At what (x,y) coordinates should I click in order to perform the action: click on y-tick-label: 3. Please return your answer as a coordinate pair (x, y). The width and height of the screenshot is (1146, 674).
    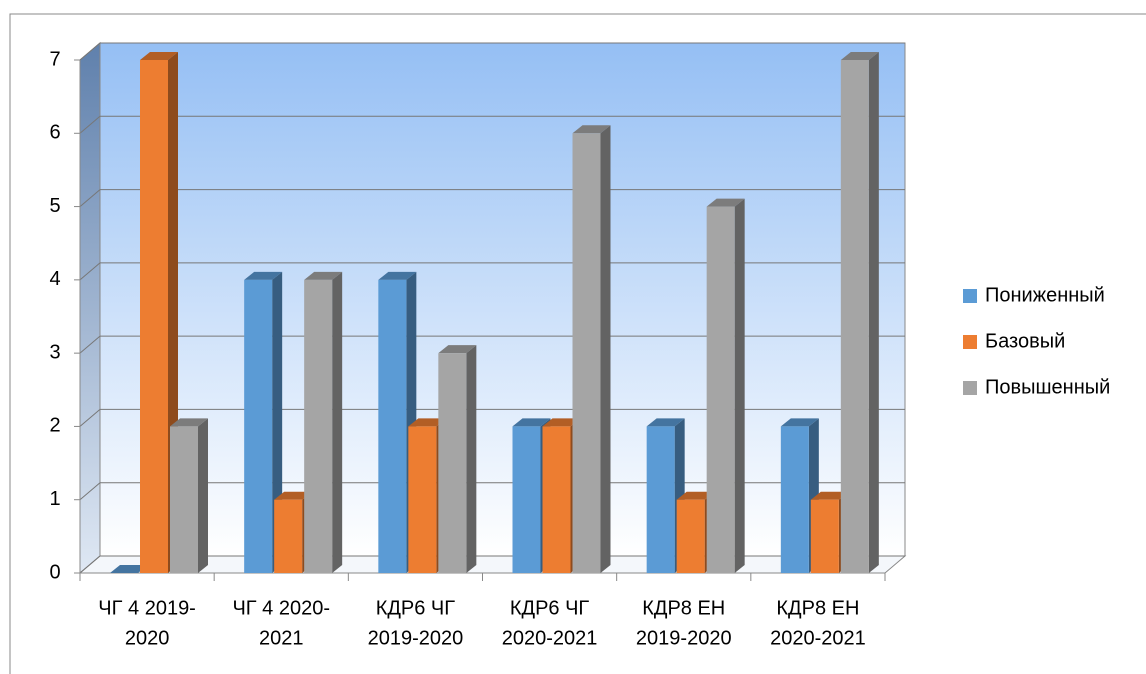
    Looking at the image, I should click on (54, 352).